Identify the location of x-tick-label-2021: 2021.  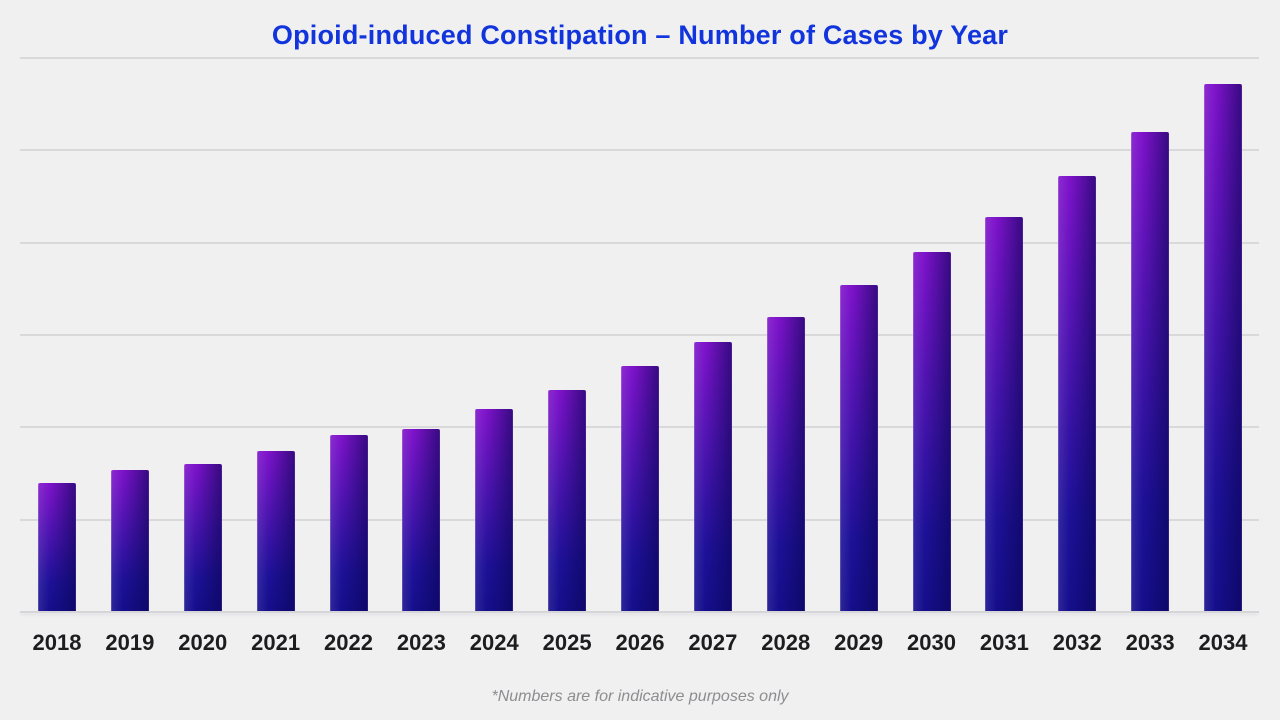
(276, 642).